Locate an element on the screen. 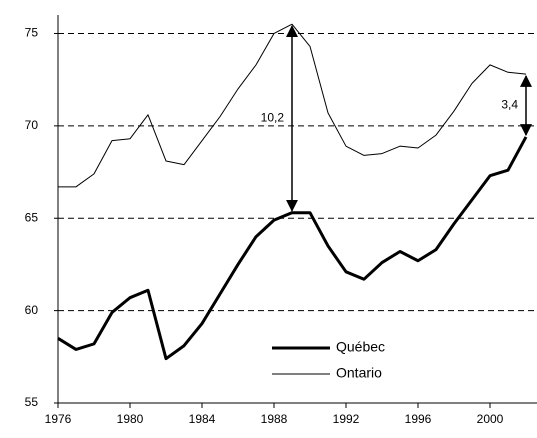  y-tick-label: 60 is located at coordinates (32, 310).